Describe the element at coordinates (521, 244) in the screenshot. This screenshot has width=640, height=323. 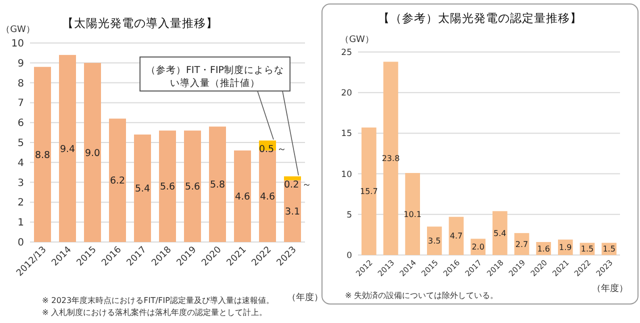
I see `data-label: 2.7` at that location.